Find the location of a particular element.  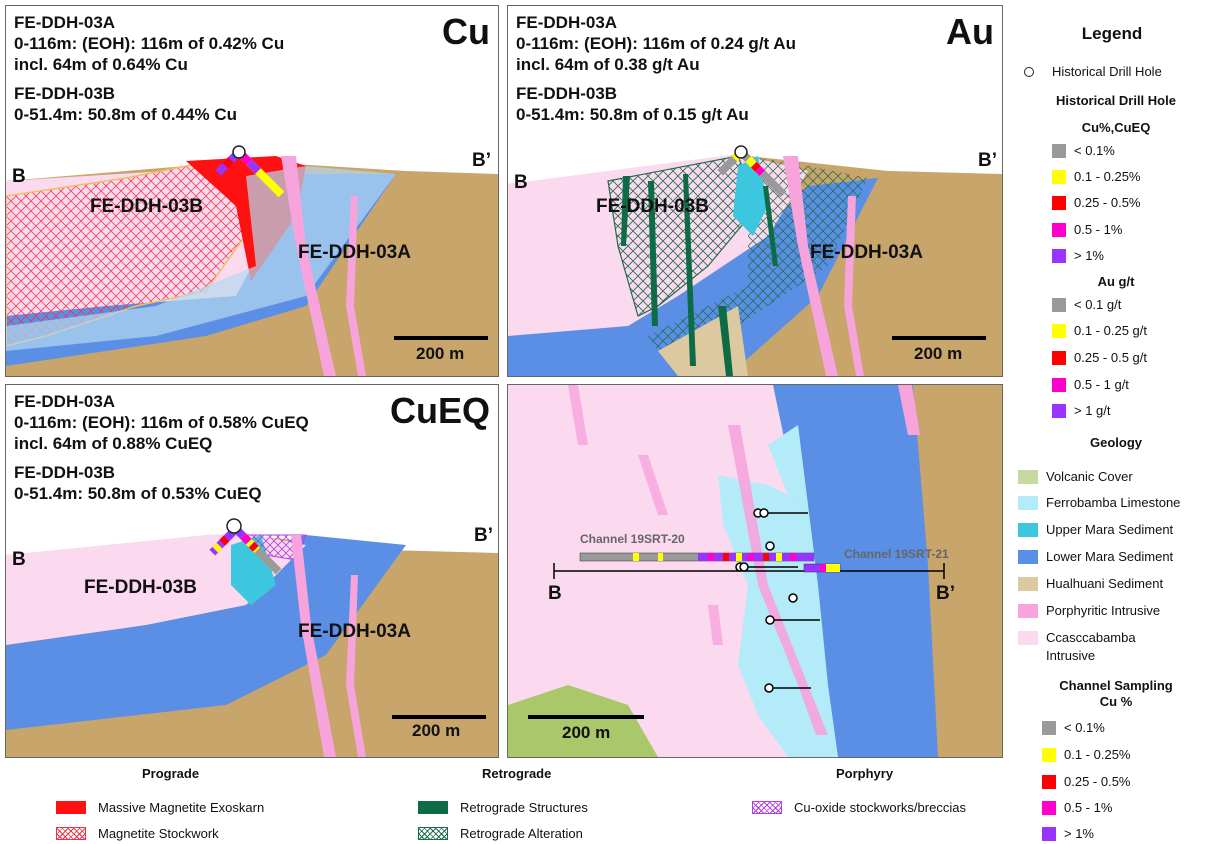

legend-geology-item: Hualhuani Sediment is located at coordinates (1090, 583).